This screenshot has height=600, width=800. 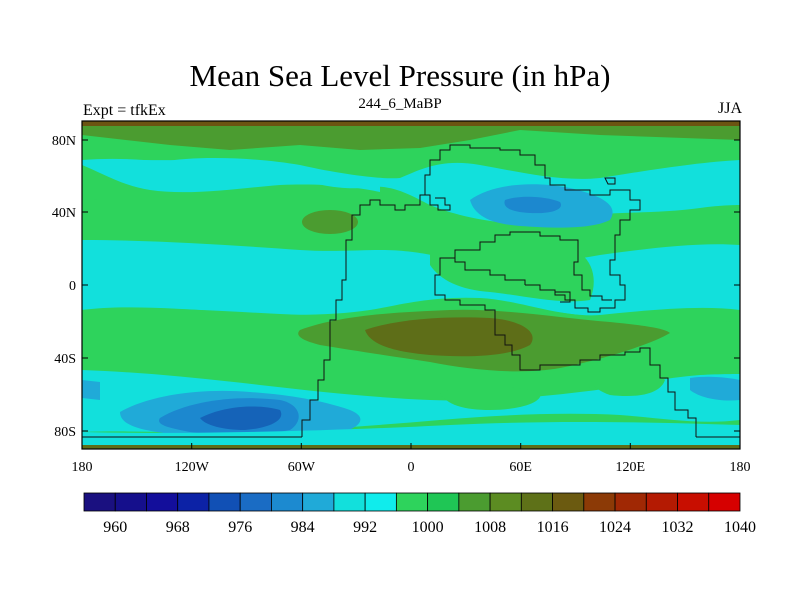 What do you see at coordinates (411, 446) in the screenshot?
I see `lon-ticks` at bounding box center [411, 446].